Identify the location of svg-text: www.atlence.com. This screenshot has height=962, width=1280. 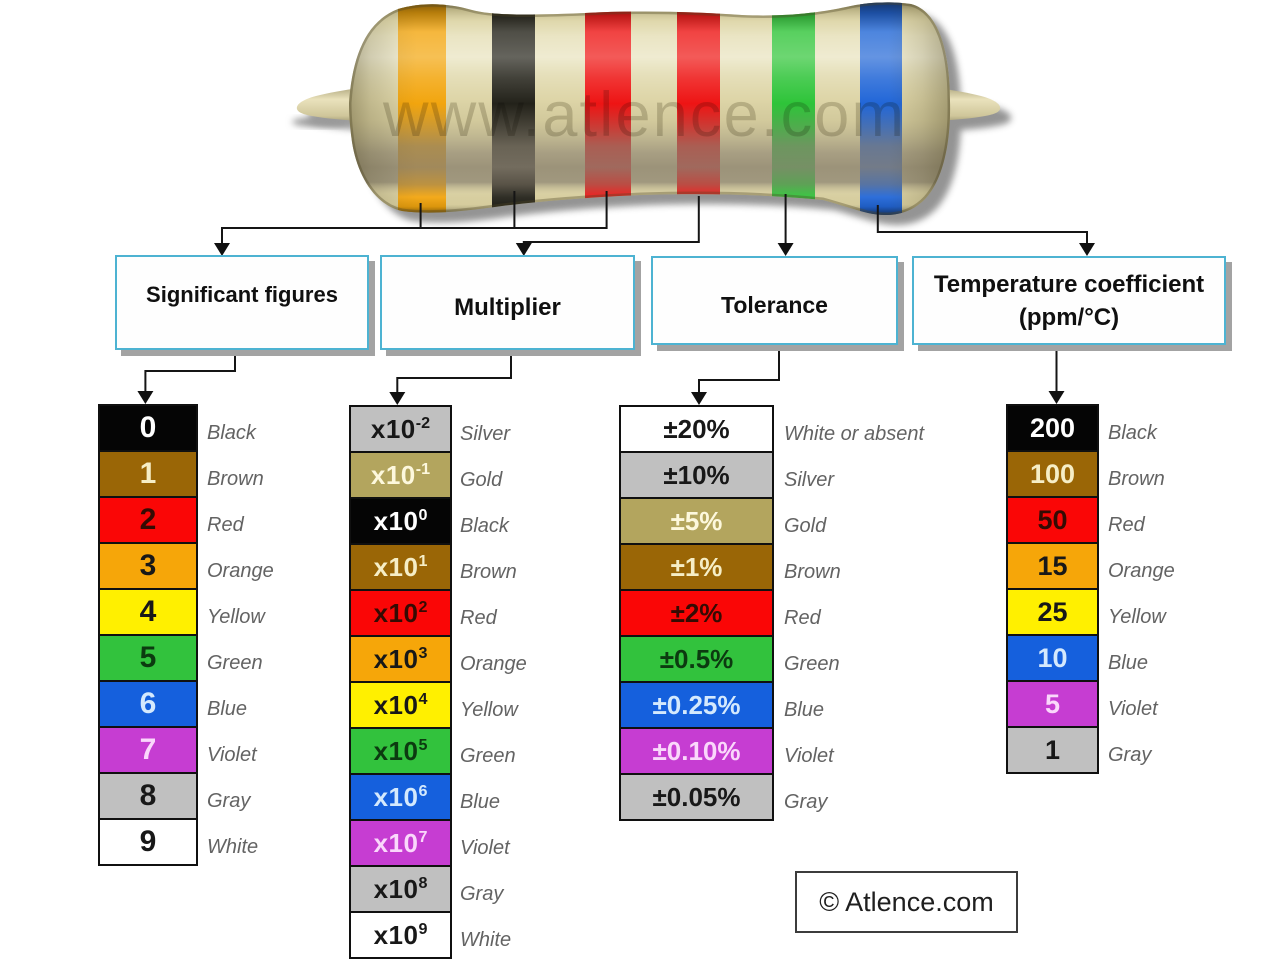
(644, 115).